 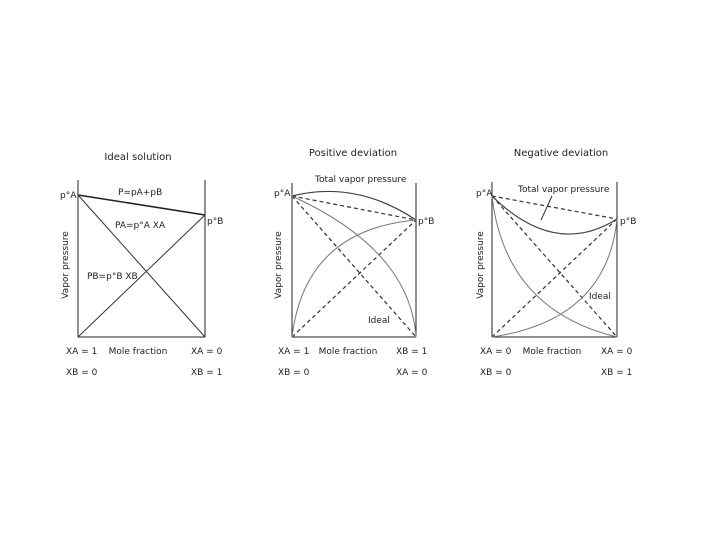 What do you see at coordinates (293, 352) in the screenshot?
I see `positive-left-xa: XA = 1` at bounding box center [293, 352].